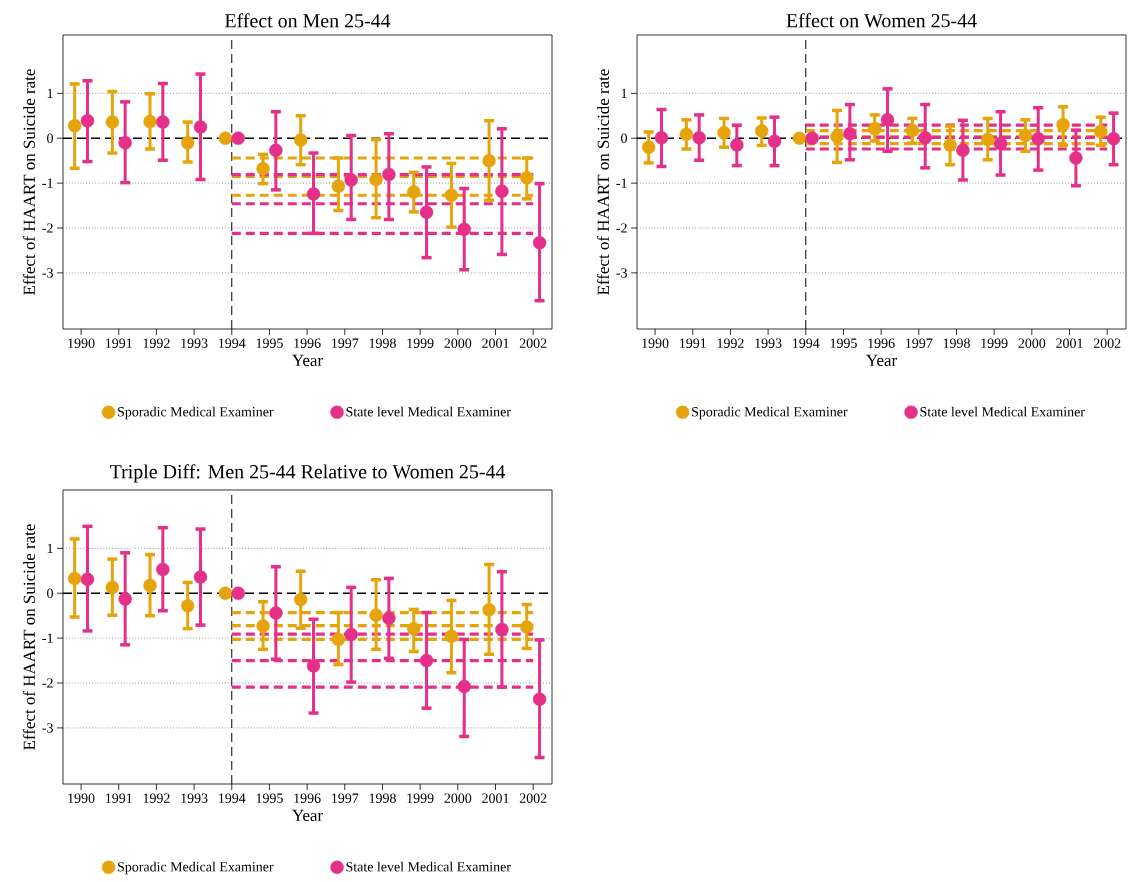 The image size is (1131, 882). I want to click on x-tick-label: 2001, so click(1069, 343).